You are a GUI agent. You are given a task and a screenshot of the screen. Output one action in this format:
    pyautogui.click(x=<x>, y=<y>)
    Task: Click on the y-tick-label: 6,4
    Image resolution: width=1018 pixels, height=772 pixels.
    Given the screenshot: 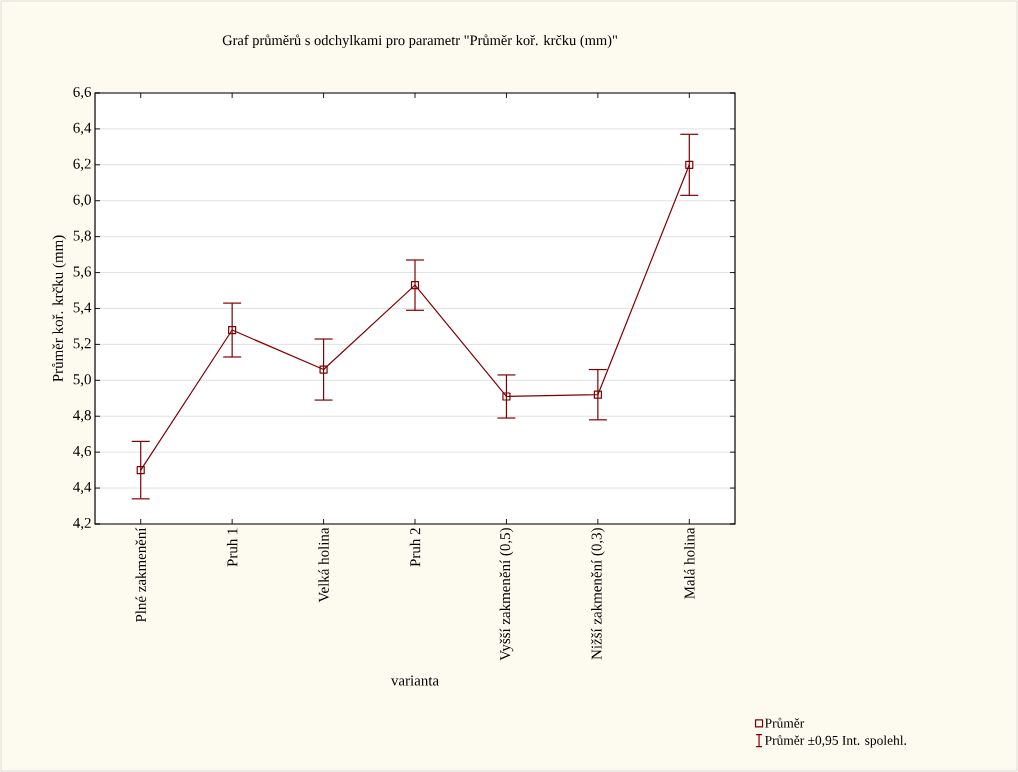 What is the action you would take?
    pyautogui.click(x=82, y=128)
    